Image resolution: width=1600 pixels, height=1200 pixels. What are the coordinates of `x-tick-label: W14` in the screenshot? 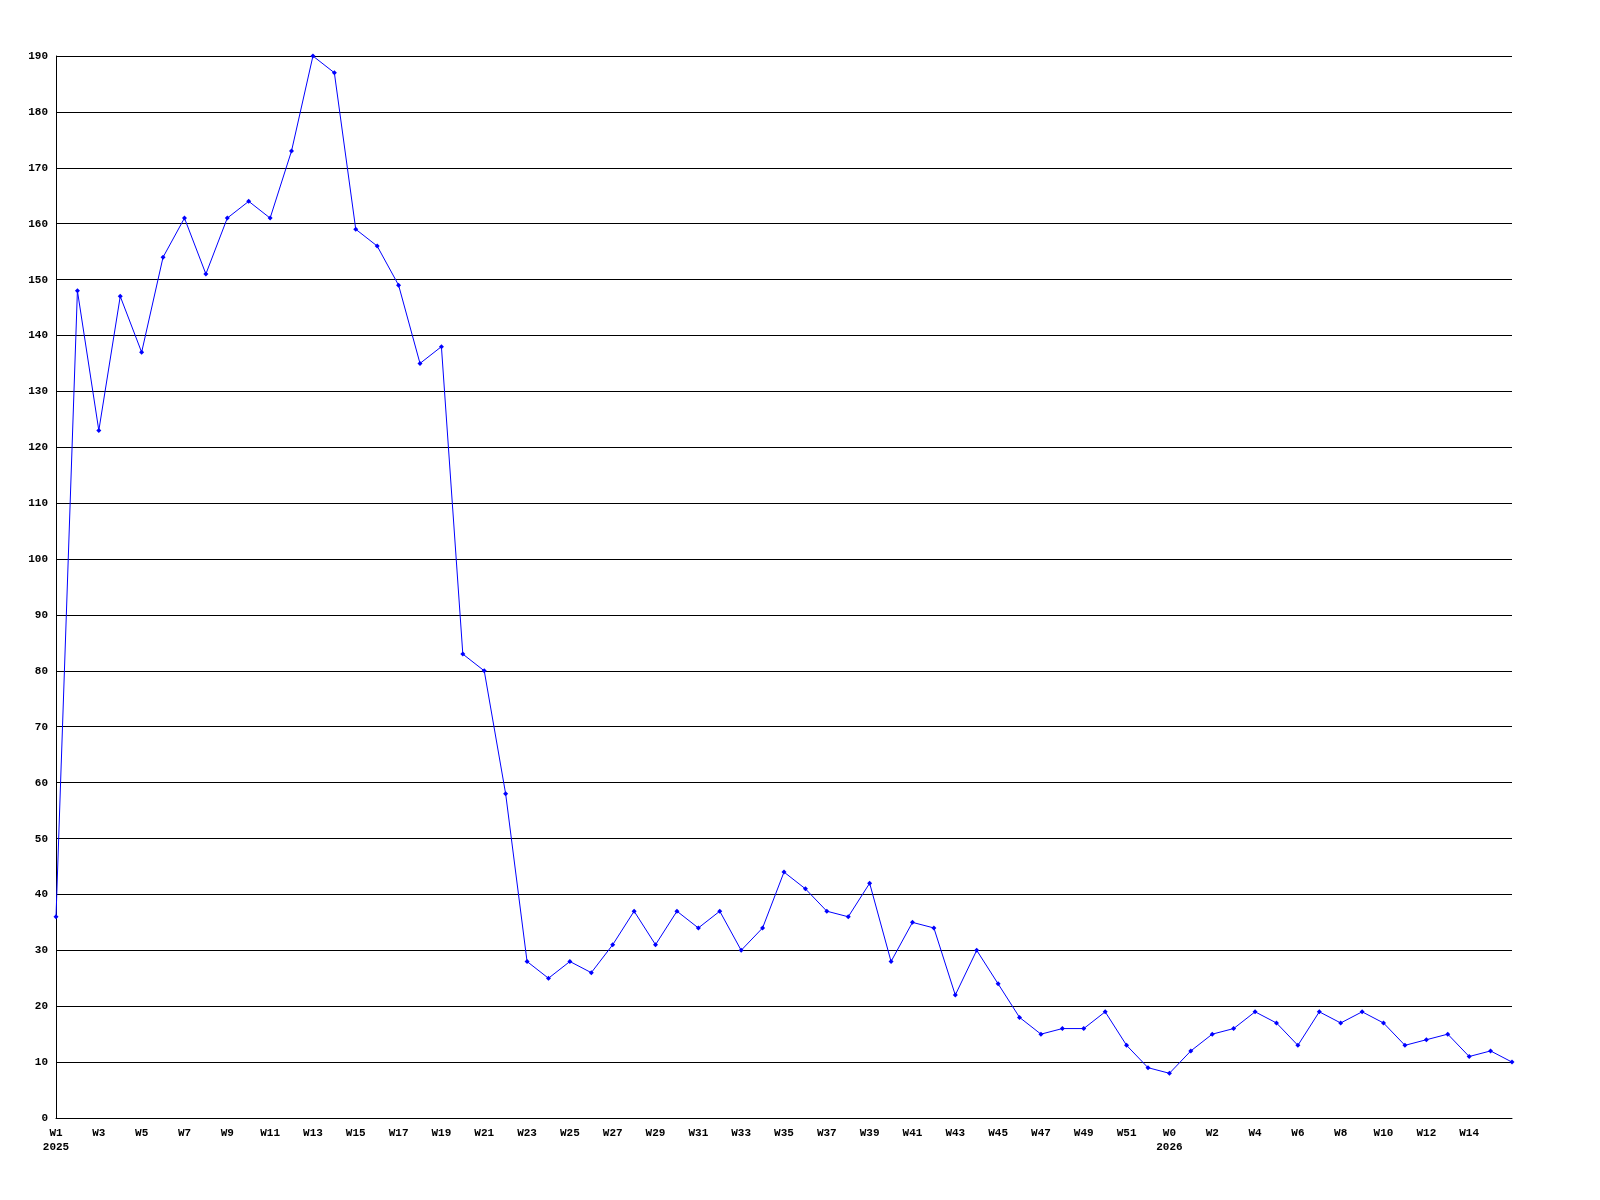 It's located at (1469, 1133).